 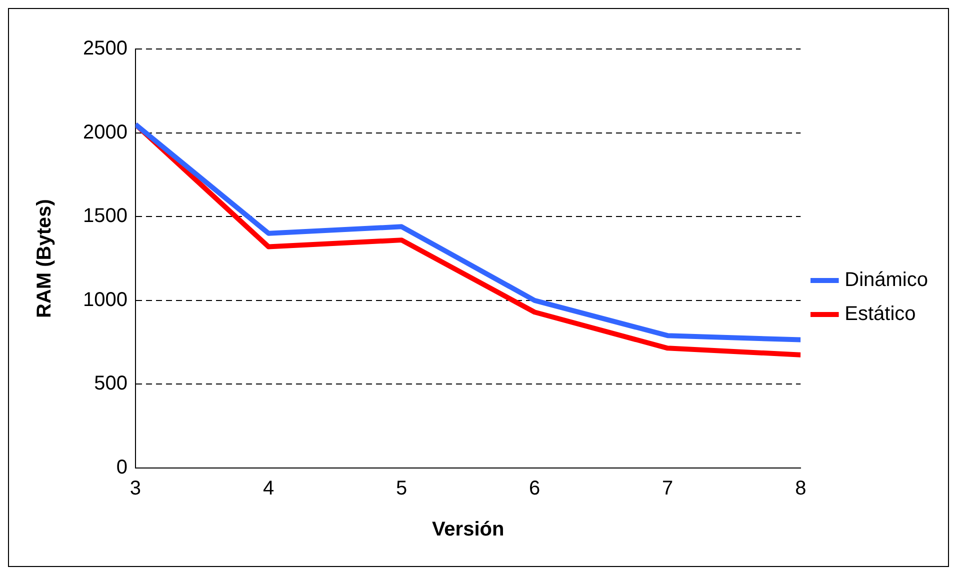 What do you see at coordinates (105, 216) in the screenshot?
I see `y-tick-label: 1500` at bounding box center [105, 216].